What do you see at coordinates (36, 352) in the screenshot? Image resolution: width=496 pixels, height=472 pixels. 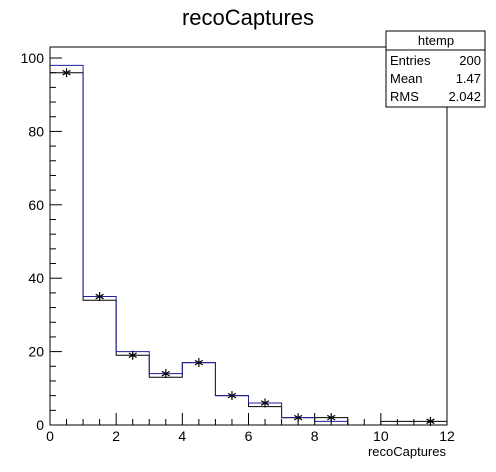 I see `y-tick-label: 20` at bounding box center [36, 352].